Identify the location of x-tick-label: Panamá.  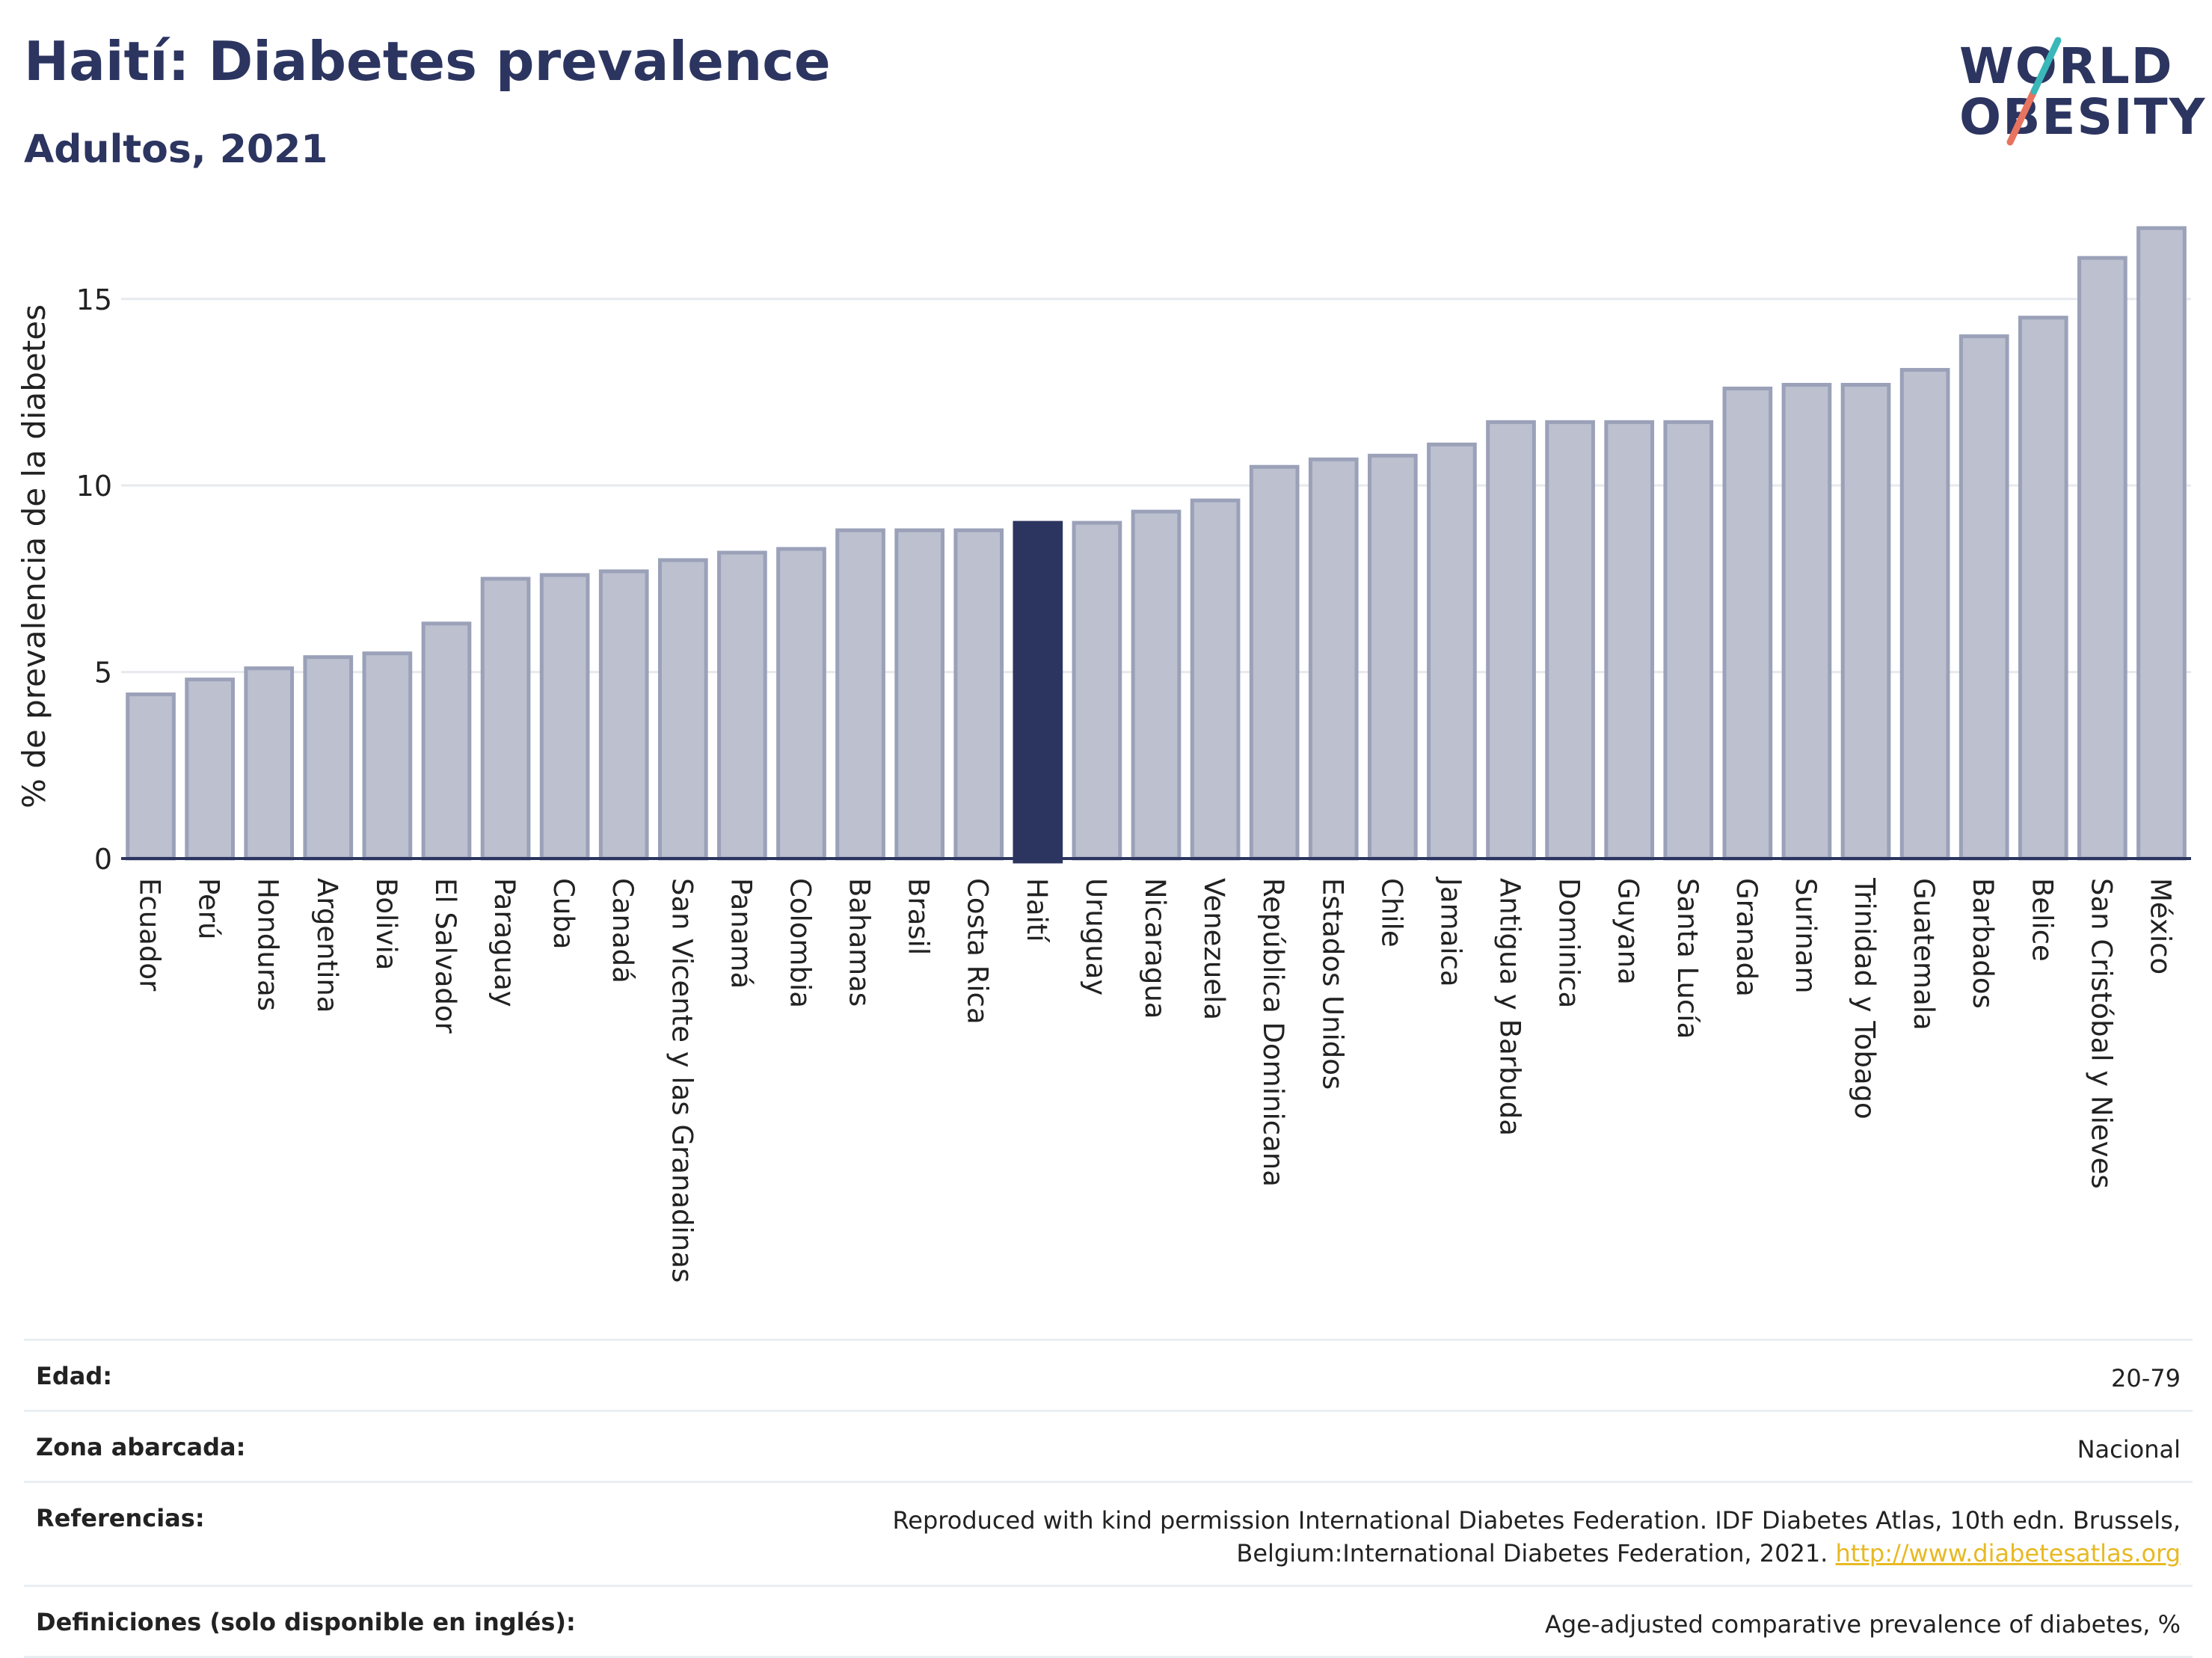
(741, 933).